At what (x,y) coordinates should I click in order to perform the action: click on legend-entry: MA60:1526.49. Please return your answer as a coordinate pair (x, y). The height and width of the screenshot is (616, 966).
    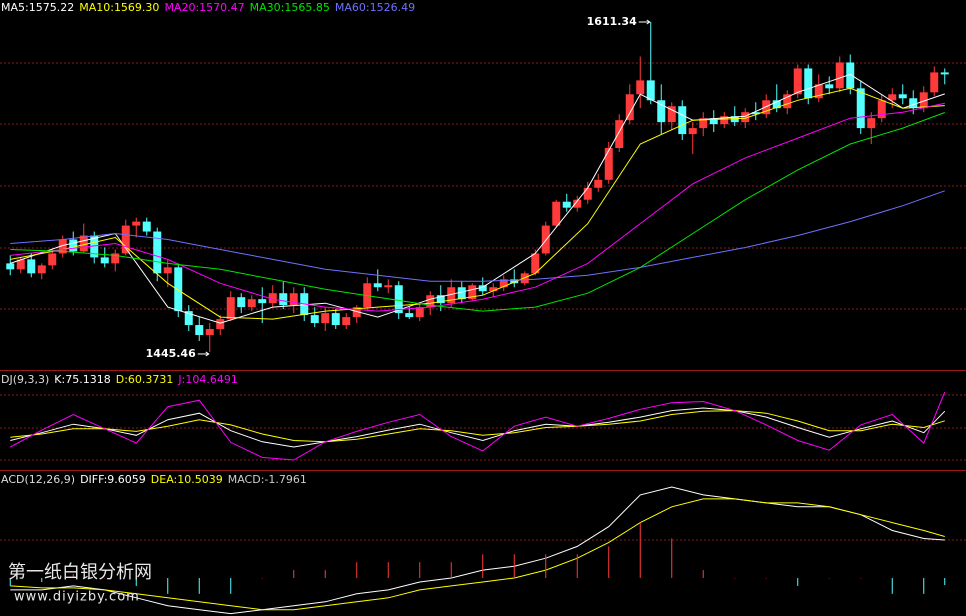
    Looking at the image, I should click on (375, 7).